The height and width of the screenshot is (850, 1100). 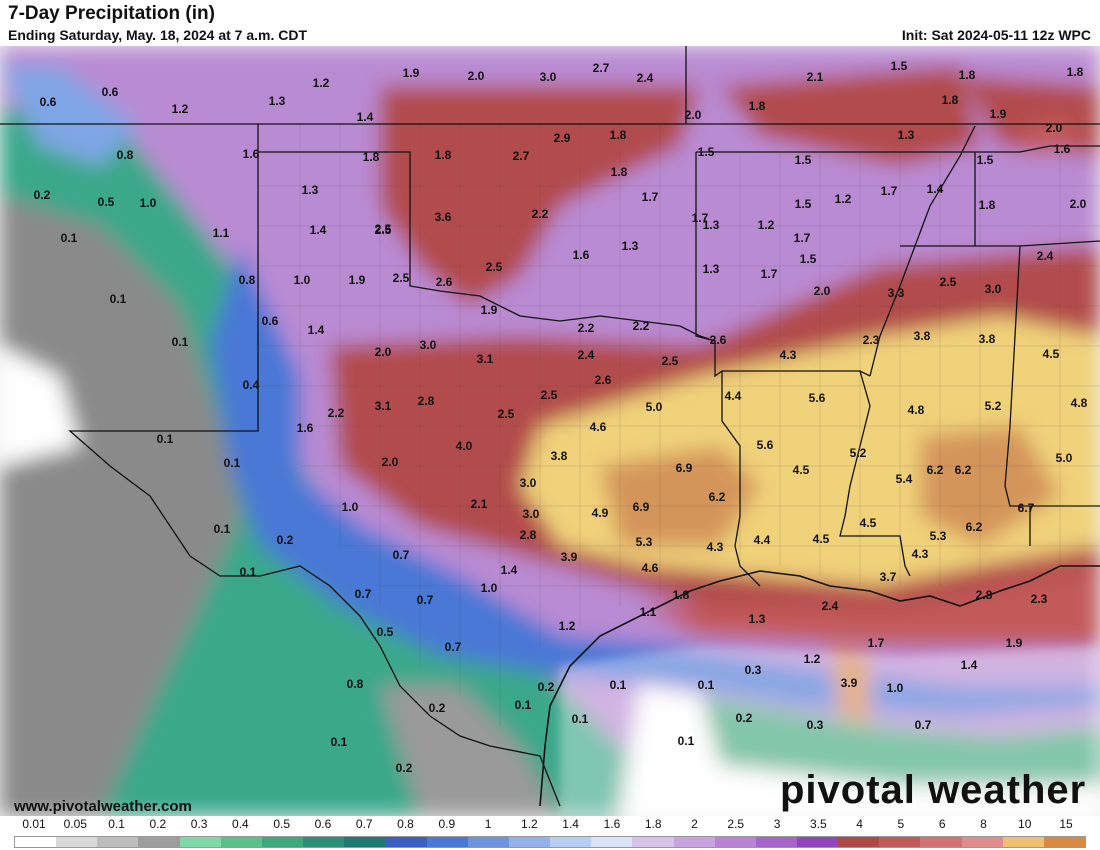 What do you see at coordinates (849, 683) in the screenshot?
I see `precip-value-label: 3.9` at bounding box center [849, 683].